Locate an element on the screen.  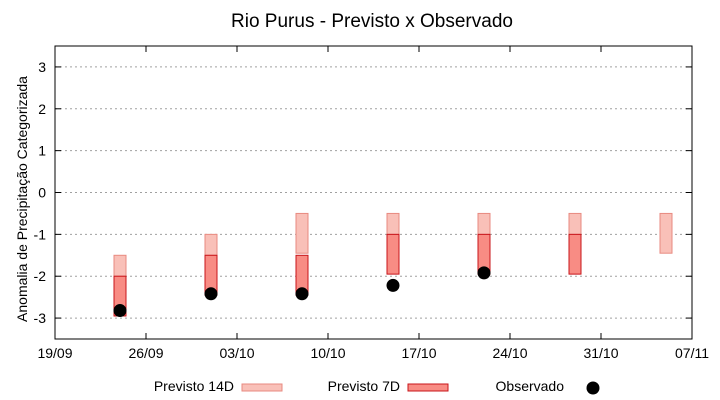
x-tick-label: 19/09 is located at coordinates (54, 353).